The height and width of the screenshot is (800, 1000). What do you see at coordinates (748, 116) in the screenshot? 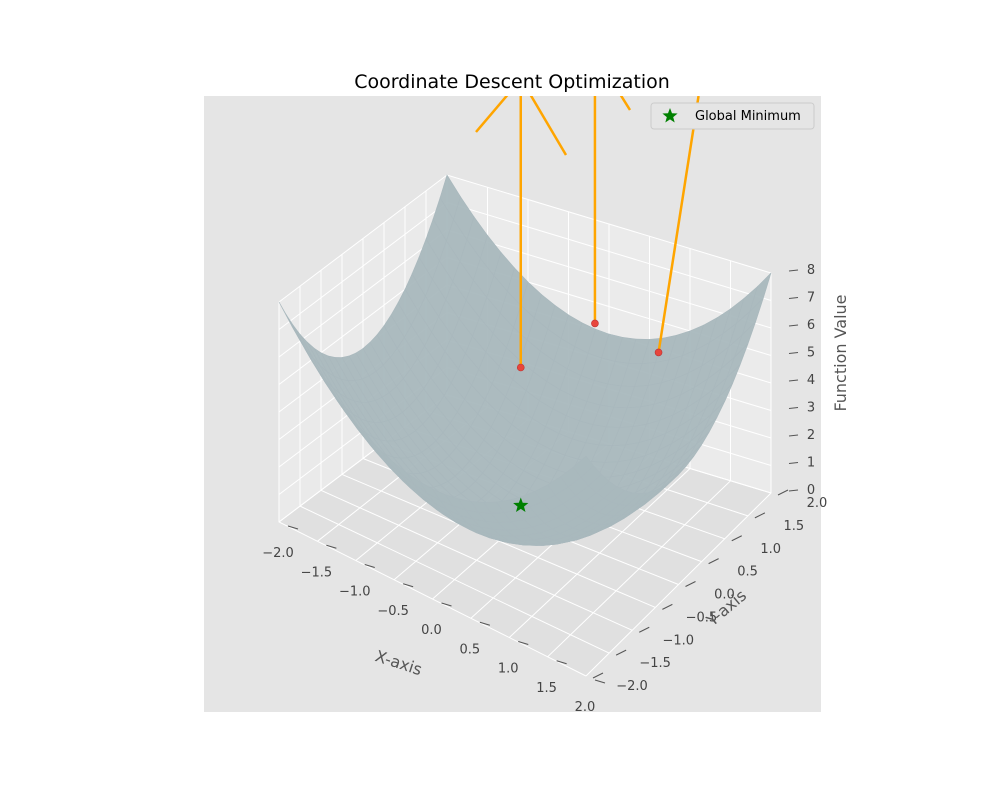
I see `legend-label: Global Minimum` at bounding box center [748, 116].